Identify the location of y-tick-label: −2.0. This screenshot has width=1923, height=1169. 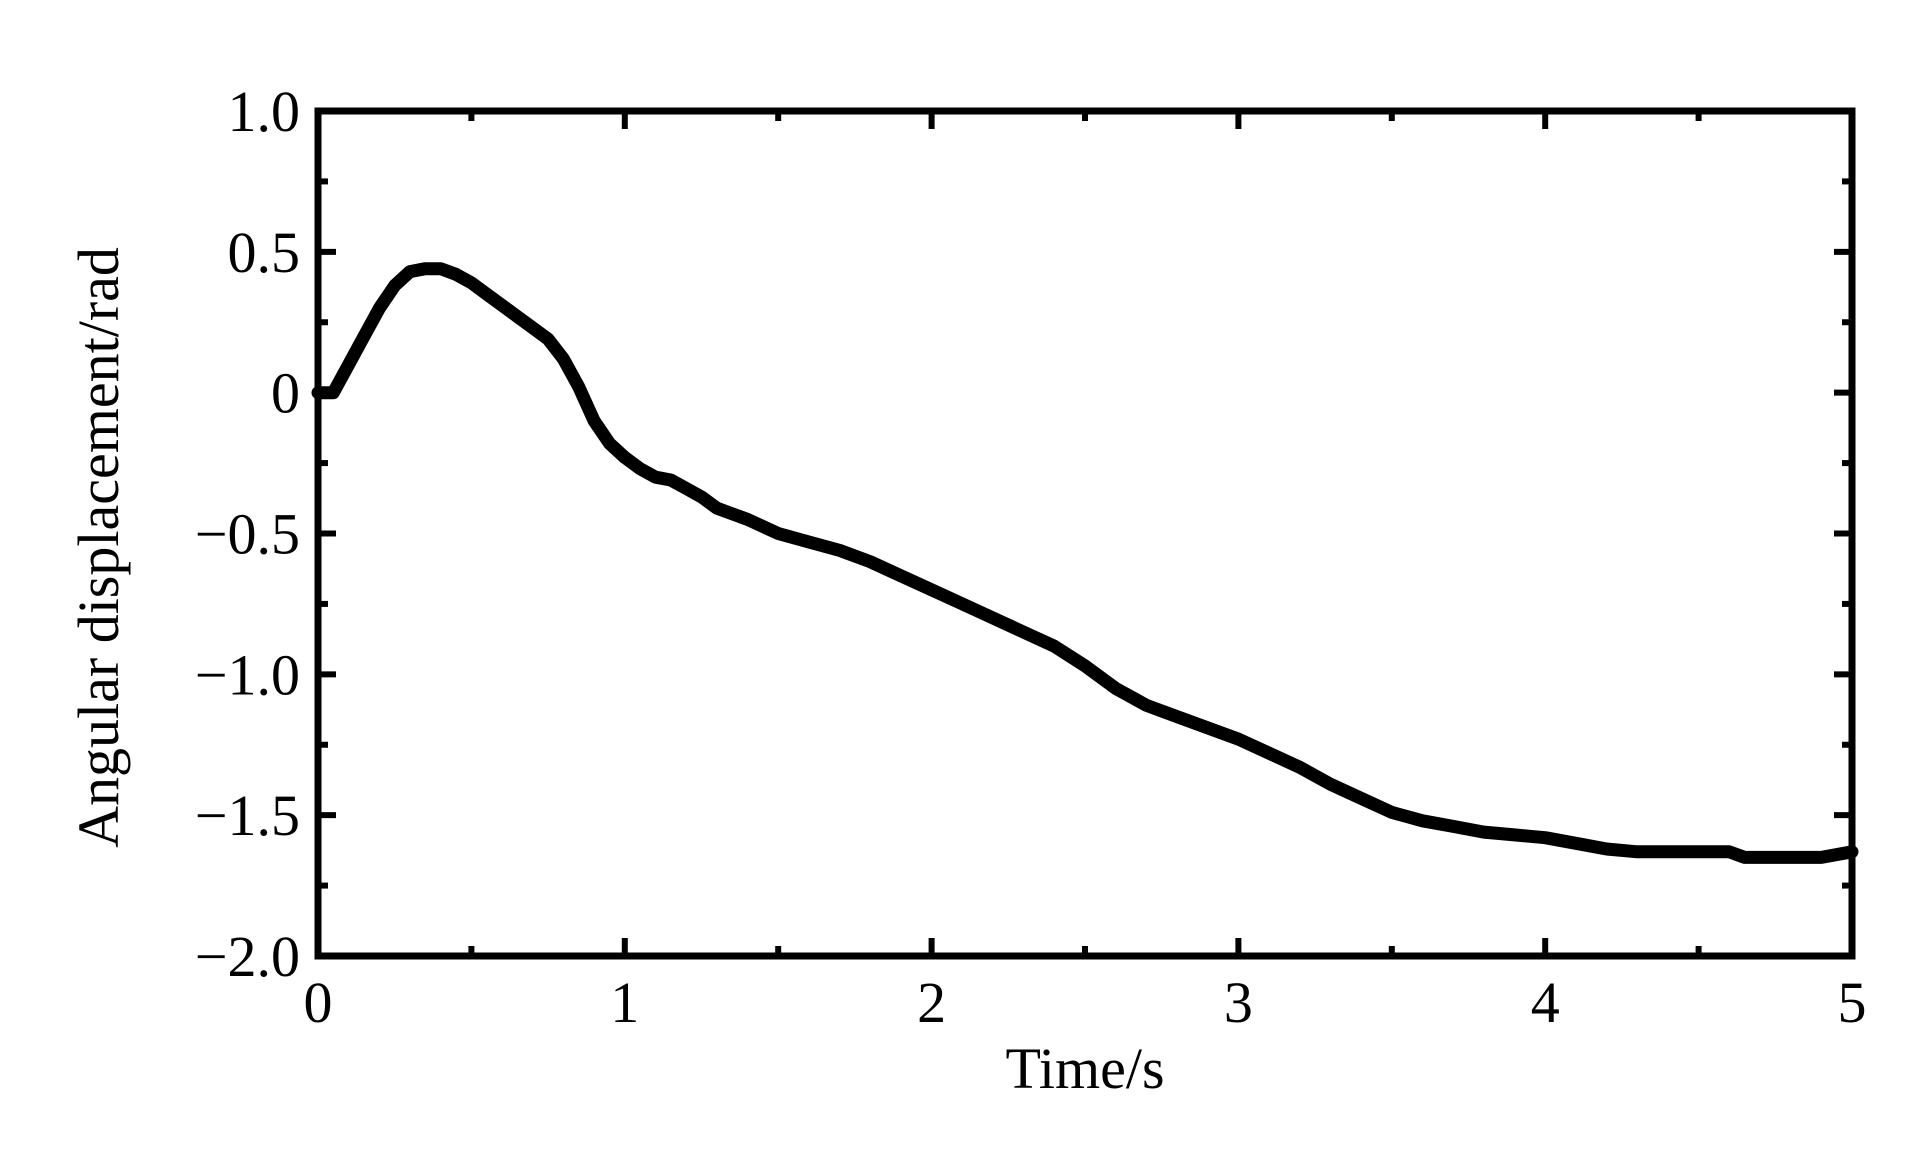
(247, 956).